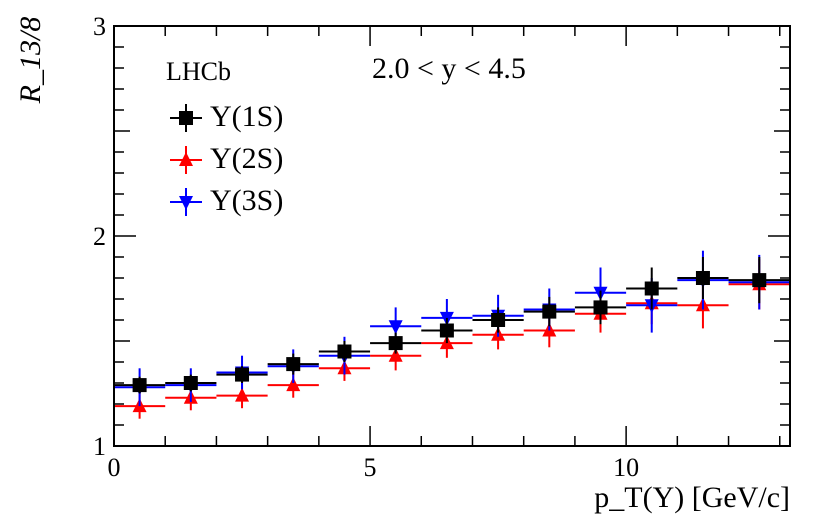 Image resolution: width=830 pixels, height=530 pixels. What do you see at coordinates (198, 71) in the screenshot?
I see `experiment-label: LHCb` at bounding box center [198, 71].